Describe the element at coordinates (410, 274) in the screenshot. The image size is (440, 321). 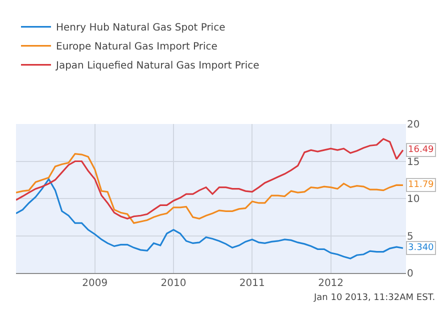
I see `y-tick-label: 0` at that location.